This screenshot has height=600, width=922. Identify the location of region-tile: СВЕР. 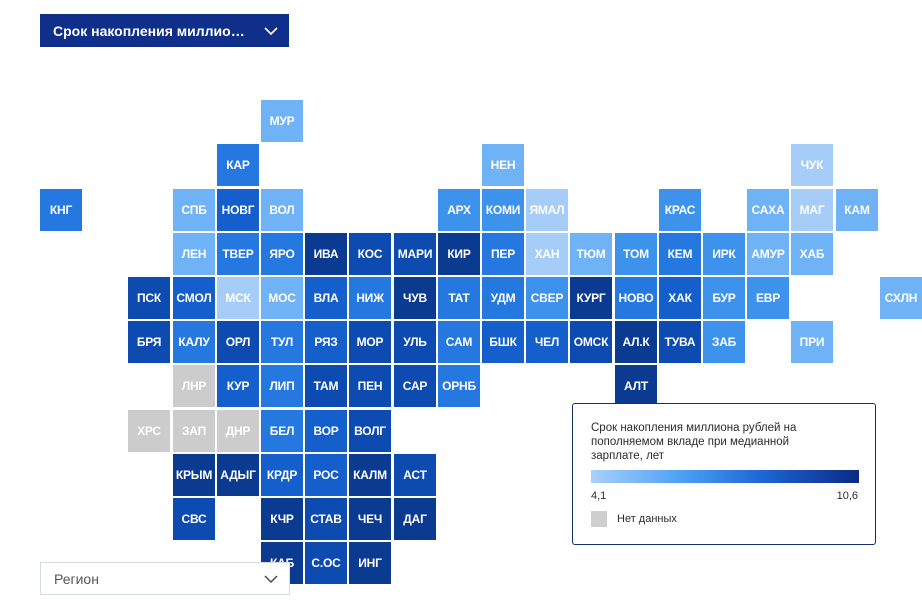
(547, 298).